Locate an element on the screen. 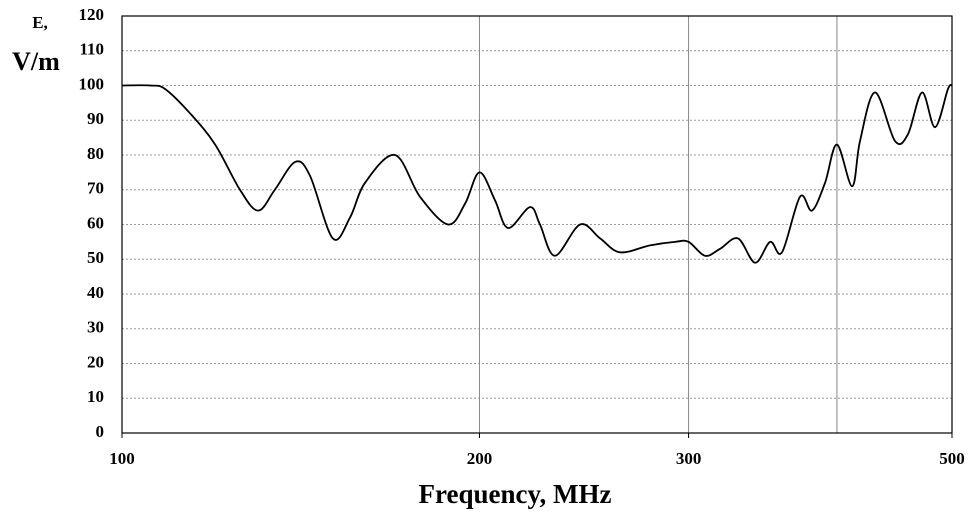 This screenshot has height=520, width=977. x-tick-label: 100 is located at coordinates (122, 458).